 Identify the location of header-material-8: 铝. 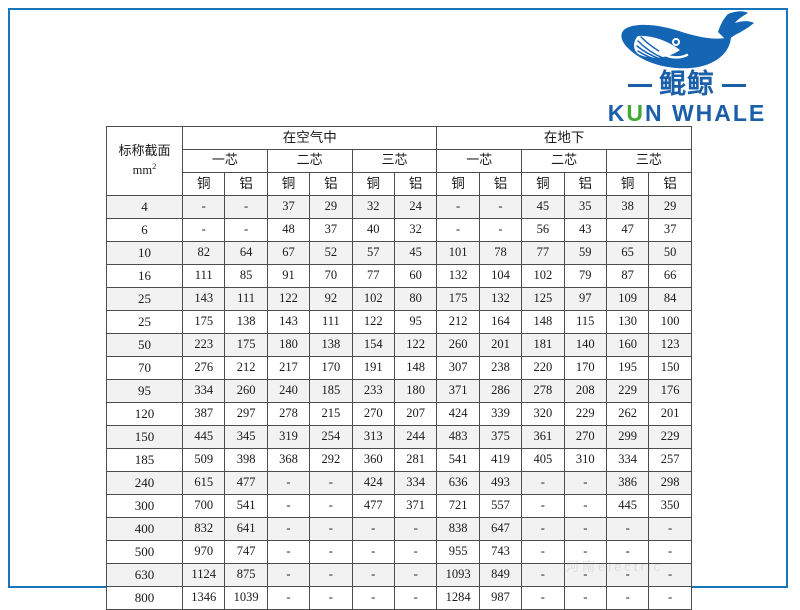
(500, 184).